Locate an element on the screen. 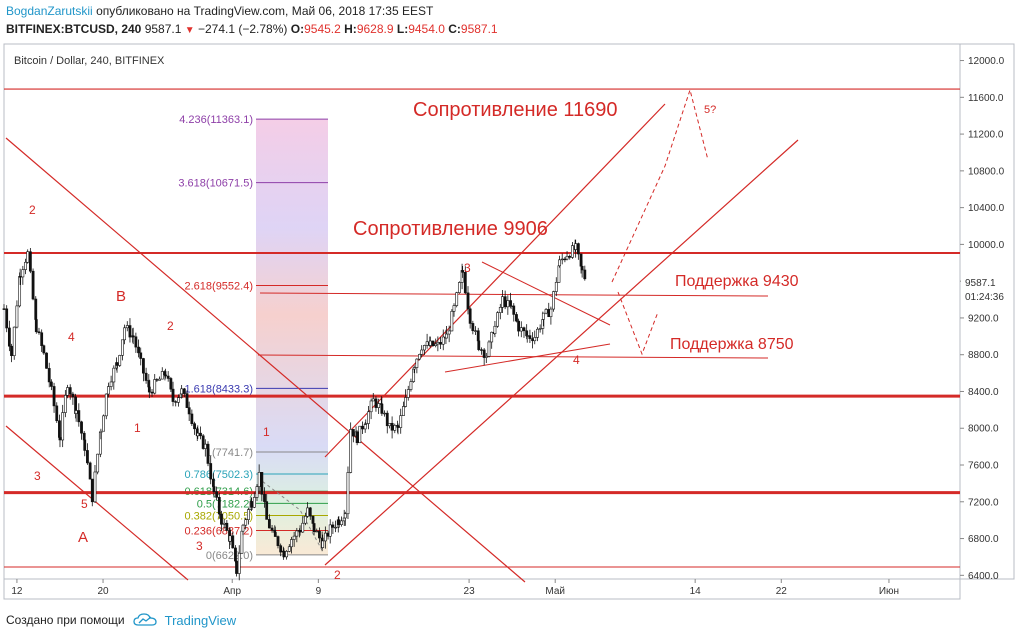  y-tick-label: 9200.0 is located at coordinates (983, 318).